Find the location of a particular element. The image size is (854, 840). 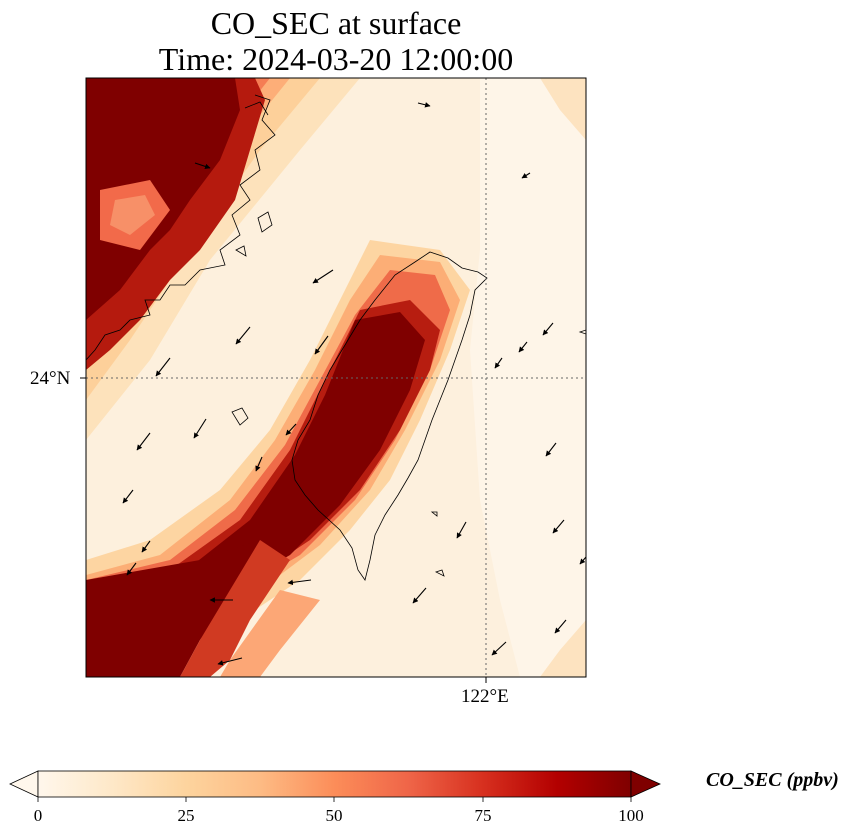

colorbar-tick-75: 75 is located at coordinates (483, 815).